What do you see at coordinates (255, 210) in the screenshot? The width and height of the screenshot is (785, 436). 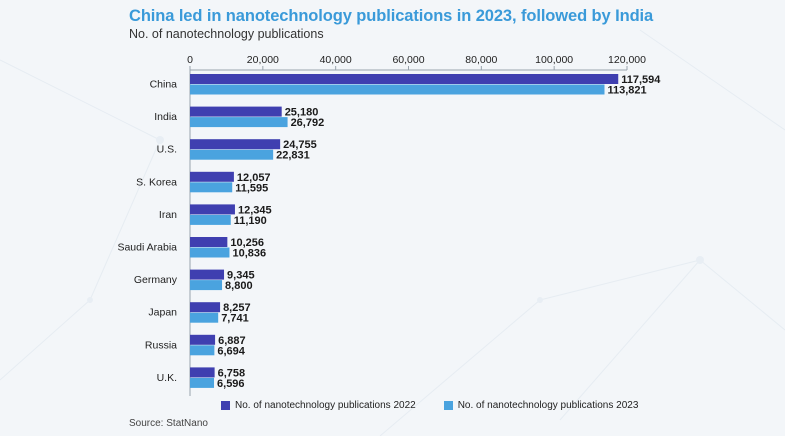 I see `data-label-2022: 12,345` at bounding box center [255, 210].